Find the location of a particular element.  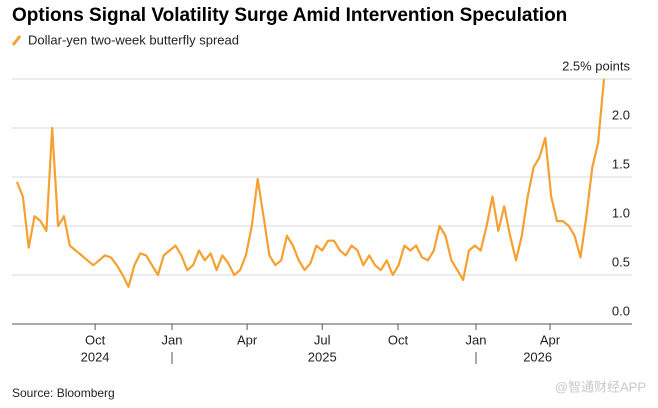

year-label: 2026 is located at coordinates (537, 356).